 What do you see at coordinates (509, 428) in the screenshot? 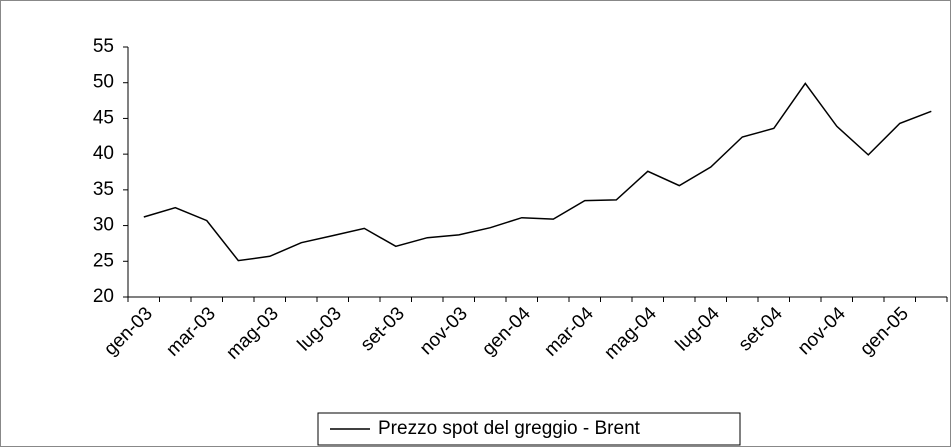
I see `legend-label: Prezzo spot del greggio - Brent` at bounding box center [509, 428].